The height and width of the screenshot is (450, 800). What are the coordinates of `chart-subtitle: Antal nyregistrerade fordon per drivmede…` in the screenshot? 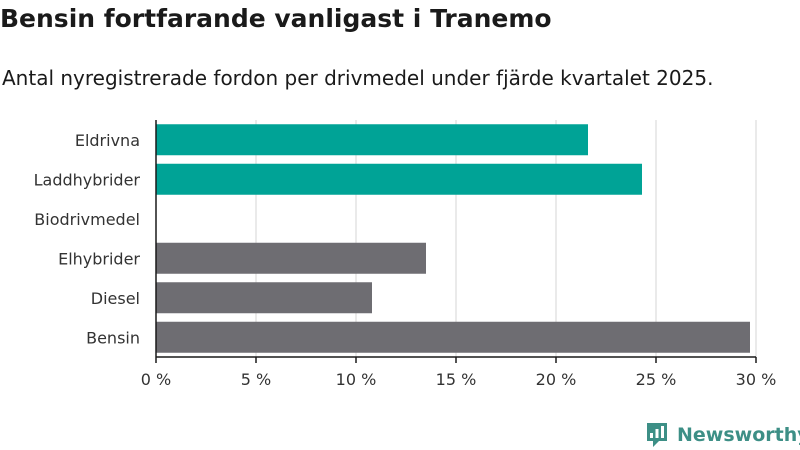 It's located at (358, 78).